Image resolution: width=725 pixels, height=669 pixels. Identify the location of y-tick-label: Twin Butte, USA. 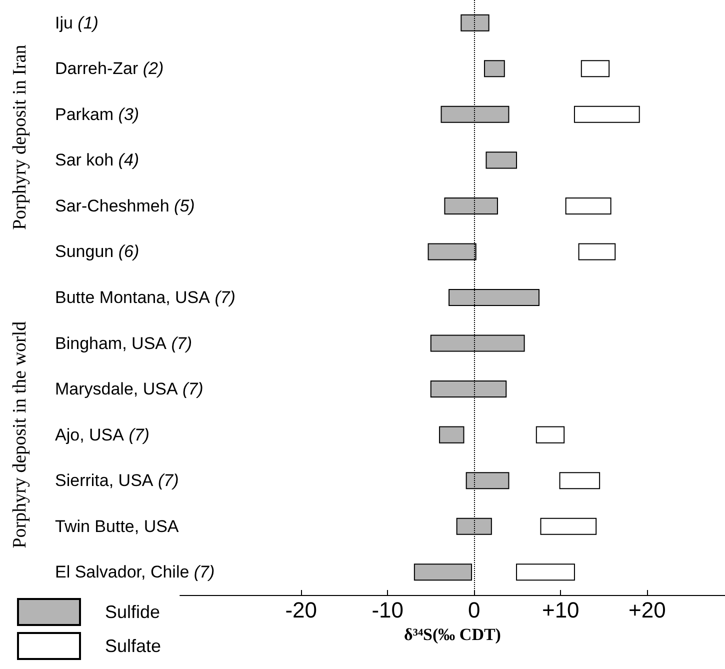
(117, 526).